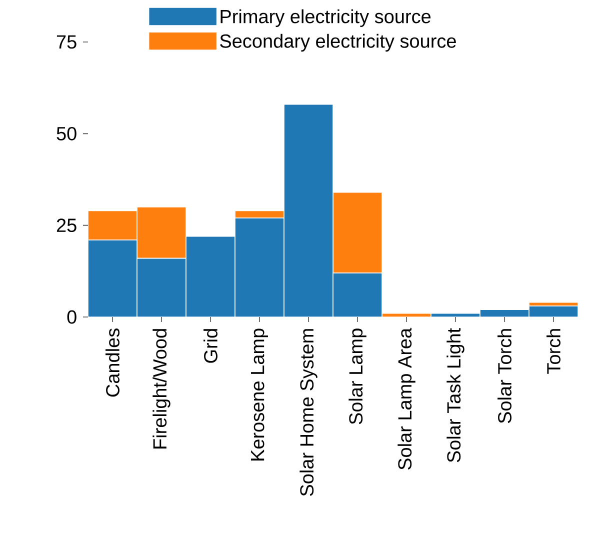 The height and width of the screenshot is (557, 595). I want to click on x-tick-label: Grid, so click(211, 346).